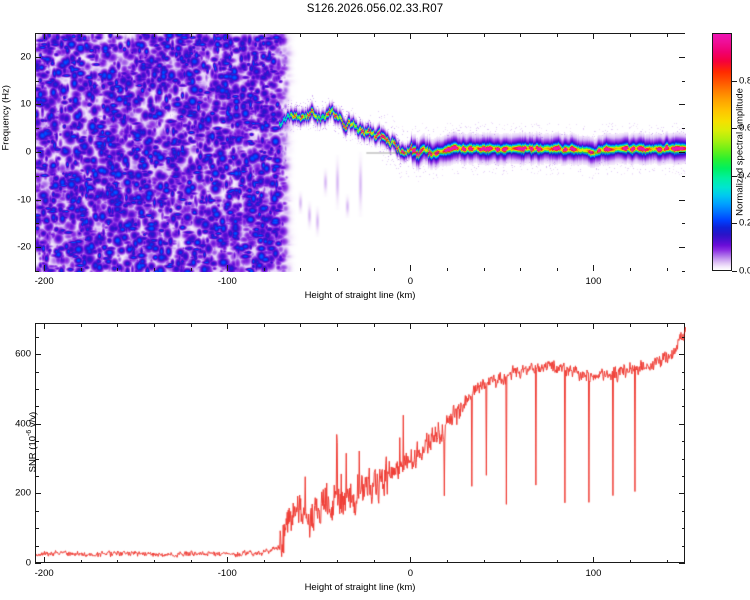  I want to click on x-axis-tick-label: -100, so click(227, 573).